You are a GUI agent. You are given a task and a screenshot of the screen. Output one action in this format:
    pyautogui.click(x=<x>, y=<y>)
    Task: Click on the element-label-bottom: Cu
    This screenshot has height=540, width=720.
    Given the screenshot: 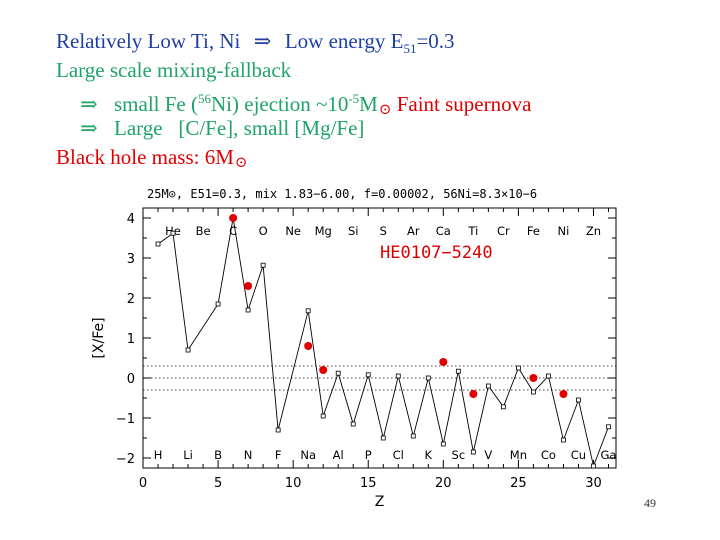 What is the action you would take?
    pyautogui.click(x=578, y=455)
    